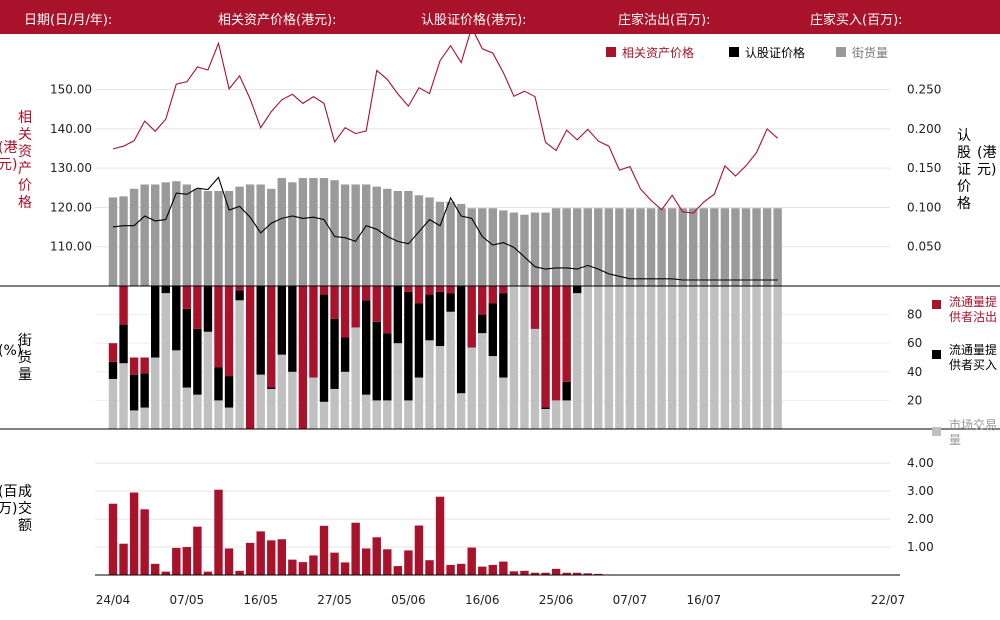 This screenshot has height=620, width=1000. Describe the element at coordinates (924, 90) in the screenshot. I see `right-axis-tick-label: 0.250` at that location.